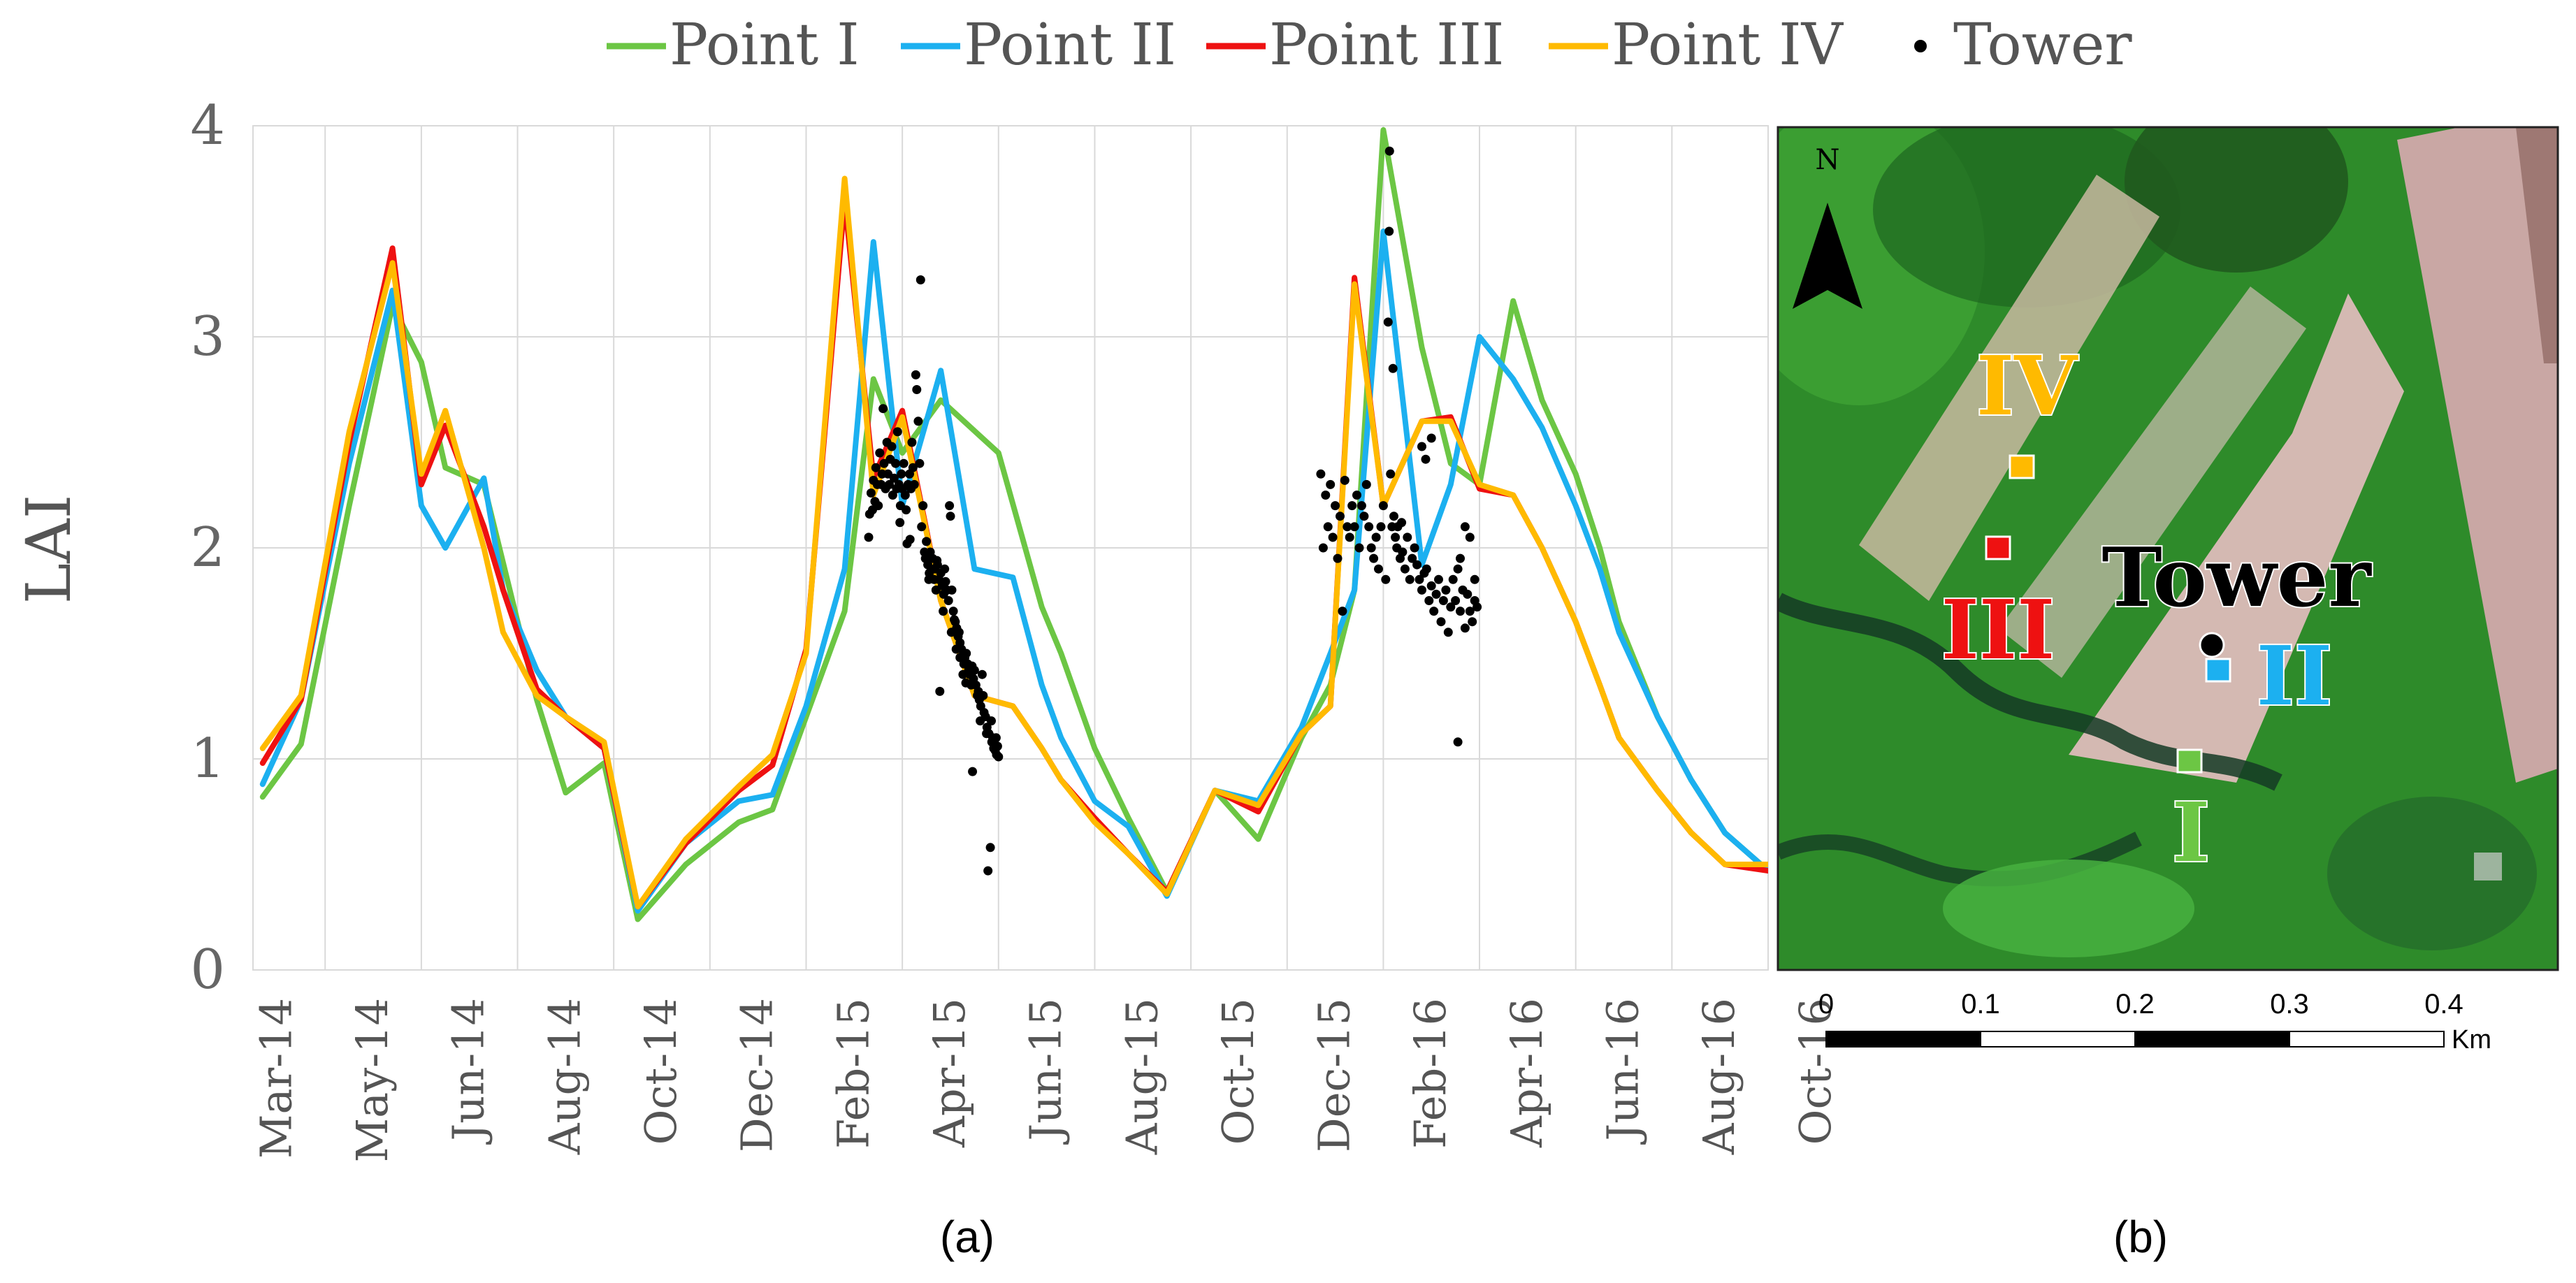 This screenshot has width=2576, height=1283. Describe the element at coordinates (2191, 833) in the screenshot. I see `map-label-i: I` at that location.